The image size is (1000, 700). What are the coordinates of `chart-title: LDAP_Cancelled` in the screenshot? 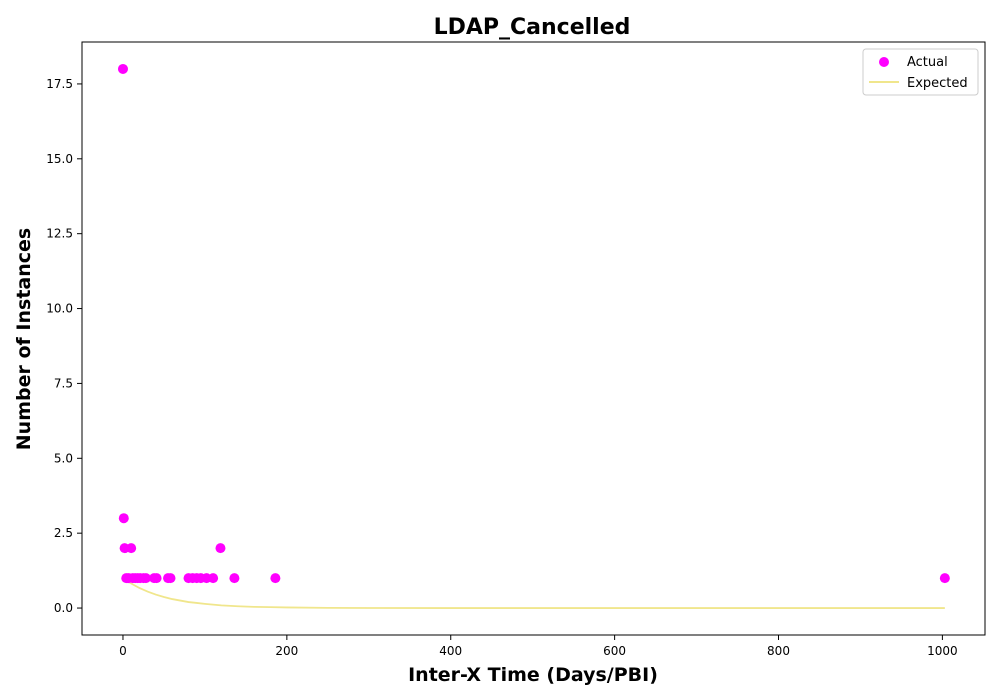 It's located at (532, 27).